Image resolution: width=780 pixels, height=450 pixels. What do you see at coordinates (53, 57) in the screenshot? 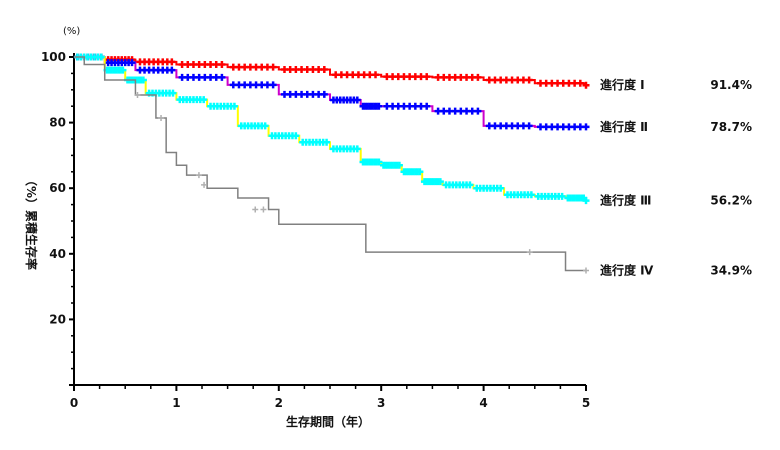
I see `y-tick-label: 100` at bounding box center [53, 57].